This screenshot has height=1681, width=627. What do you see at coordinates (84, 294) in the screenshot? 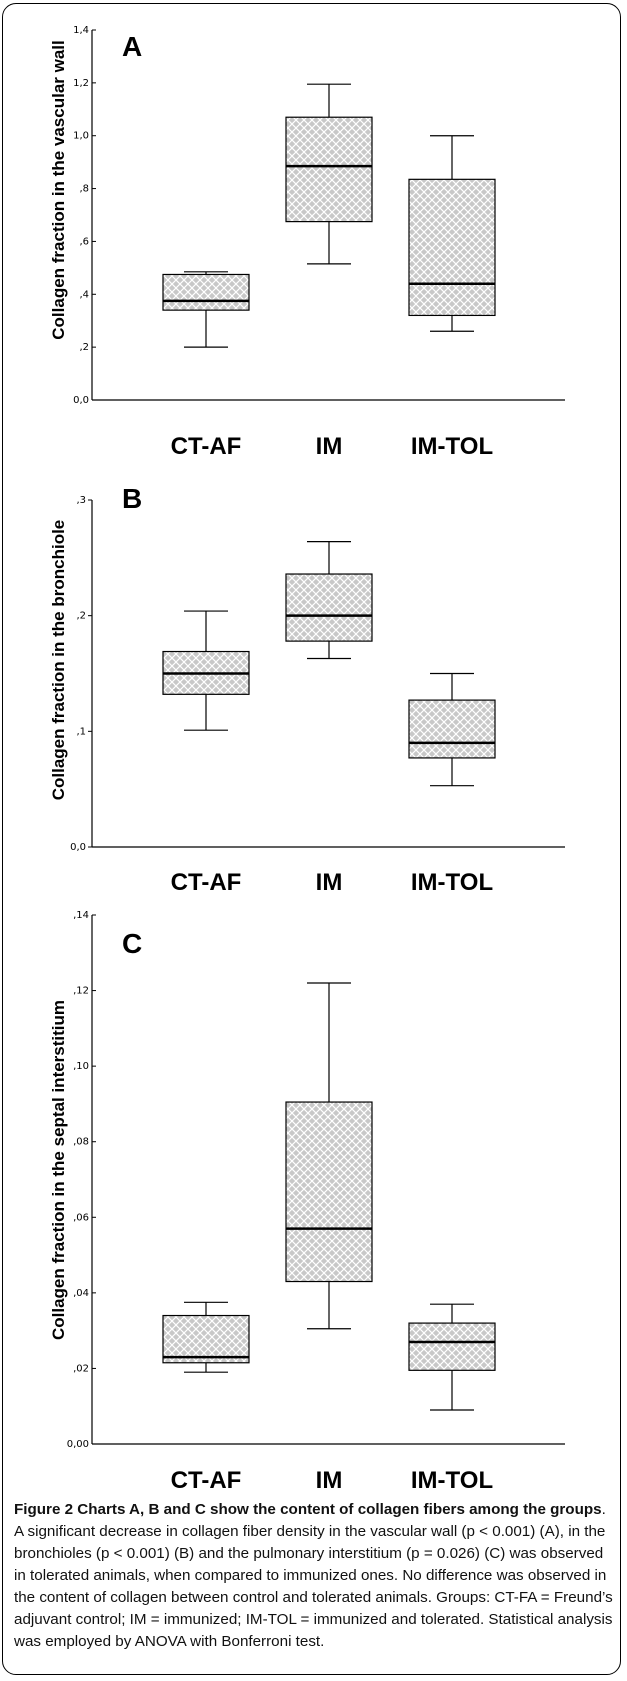
I see `y-tick-label: ,4` at bounding box center [84, 294].